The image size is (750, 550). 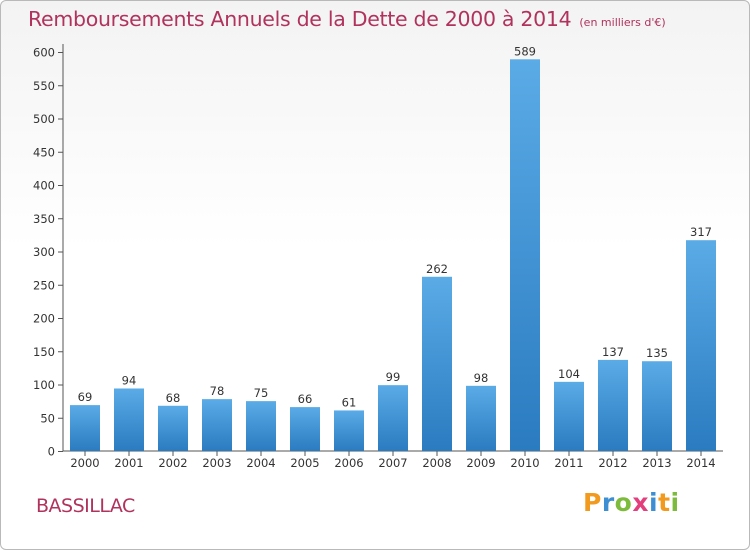 What do you see at coordinates (44, 385) in the screenshot?
I see `y-tick-label: 100` at bounding box center [44, 385].